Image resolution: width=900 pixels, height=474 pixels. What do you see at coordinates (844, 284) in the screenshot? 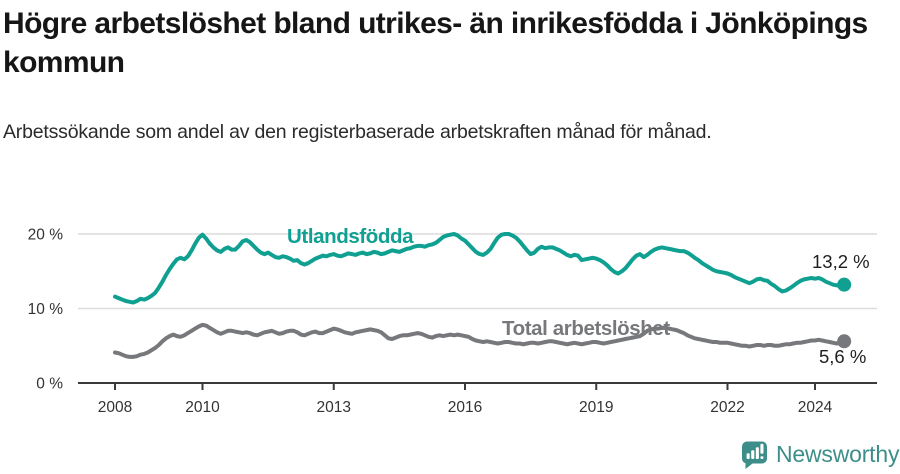
I see `series-end-dot-utlandsfodda` at bounding box center [844, 284].